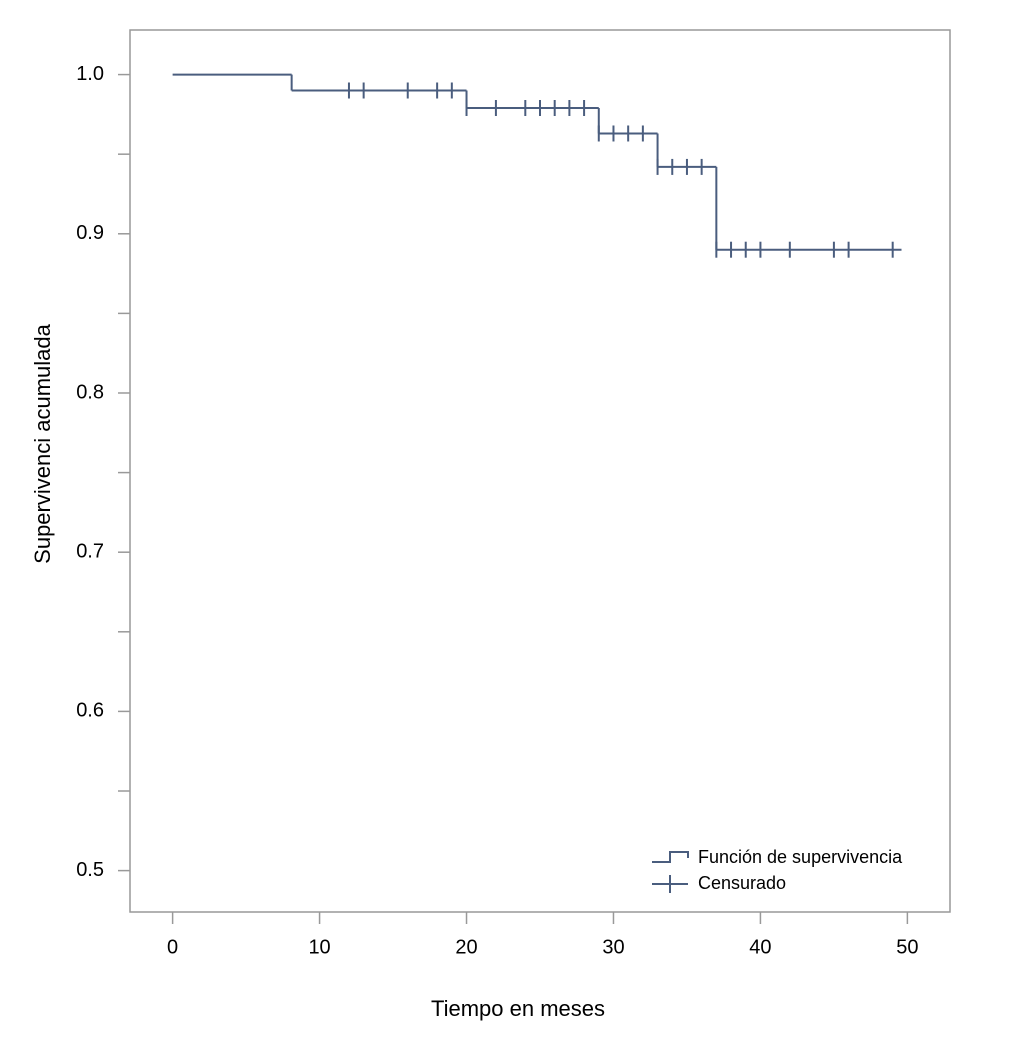  Describe the element at coordinates (90, 870) in the screenshot. I see `y-tick-label: 0.5` at that location.